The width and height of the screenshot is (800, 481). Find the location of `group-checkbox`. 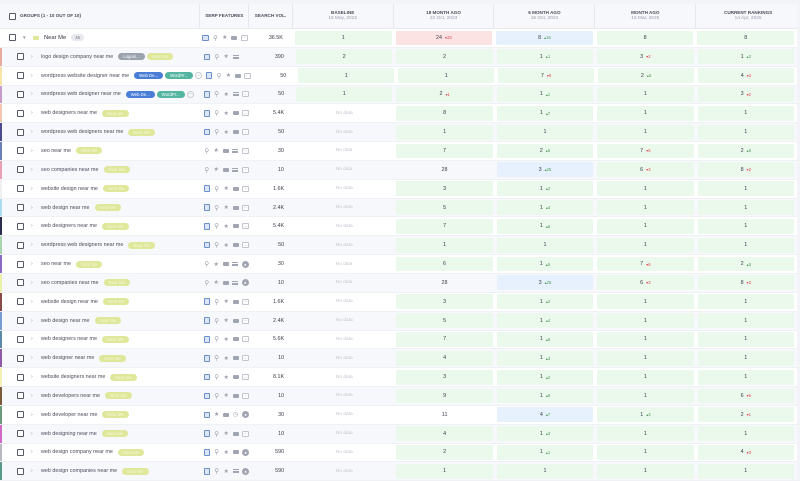

group-checkbox is located at coordinates (12, 38).